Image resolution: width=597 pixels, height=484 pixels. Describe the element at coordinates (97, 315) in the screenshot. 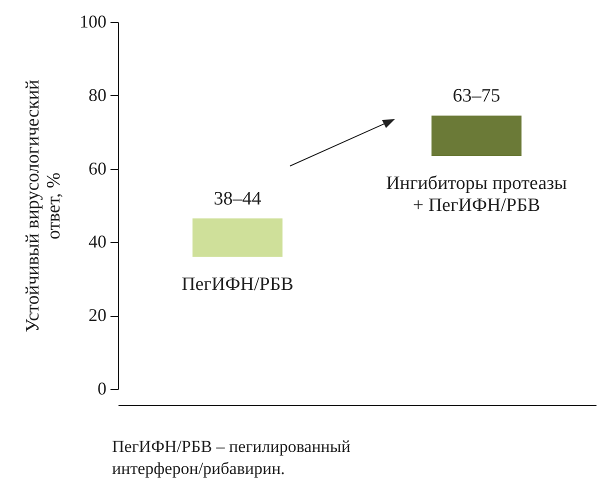

I see `y-tick-label: 20` at that location.